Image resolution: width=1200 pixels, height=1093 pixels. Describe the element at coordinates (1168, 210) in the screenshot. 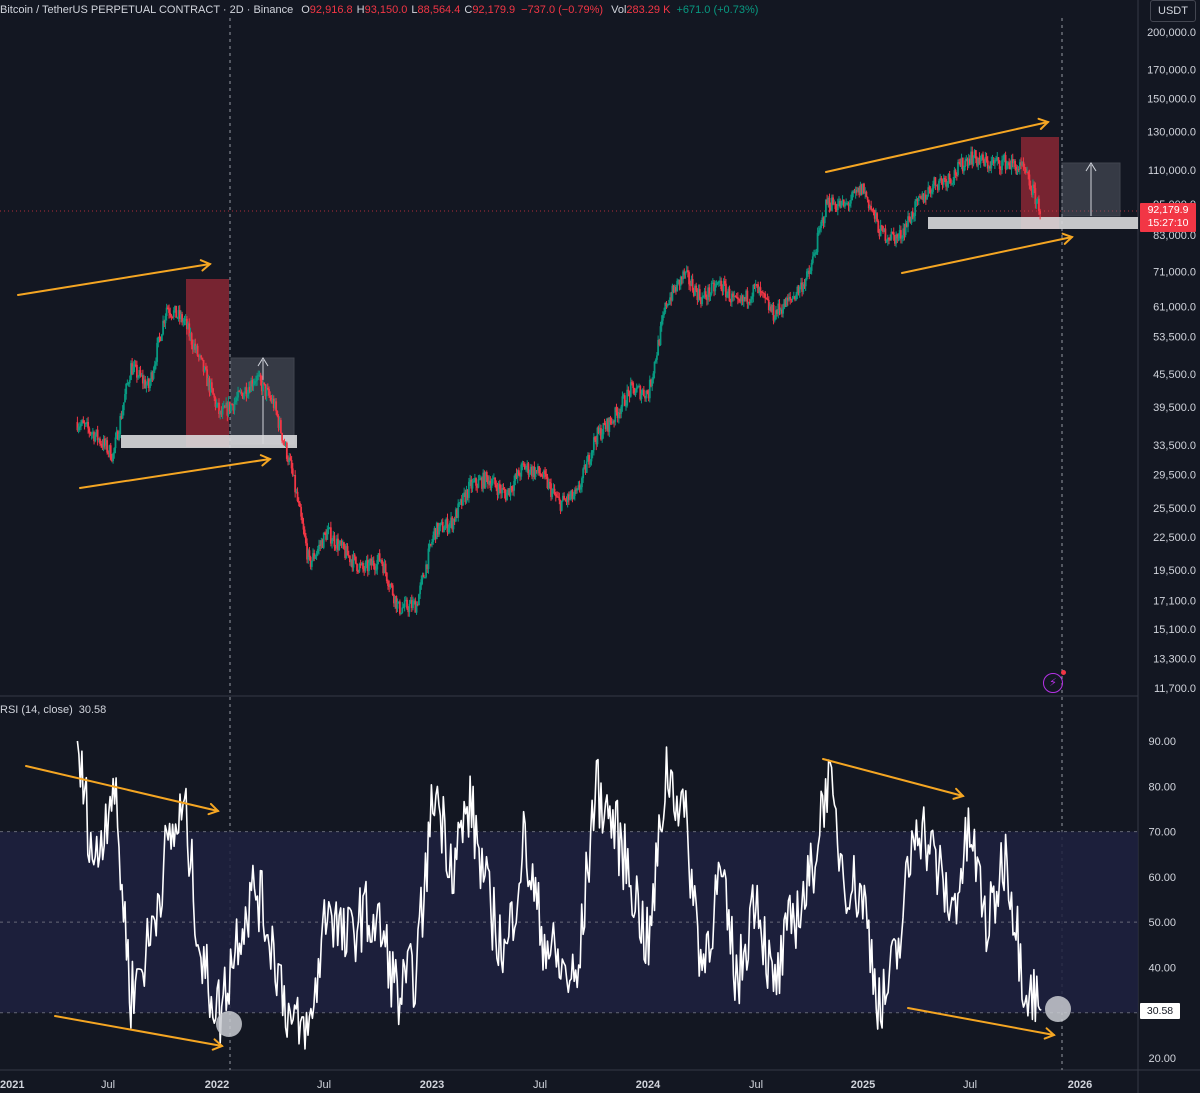

I see `last-price-value: 92,179.9` at that location.